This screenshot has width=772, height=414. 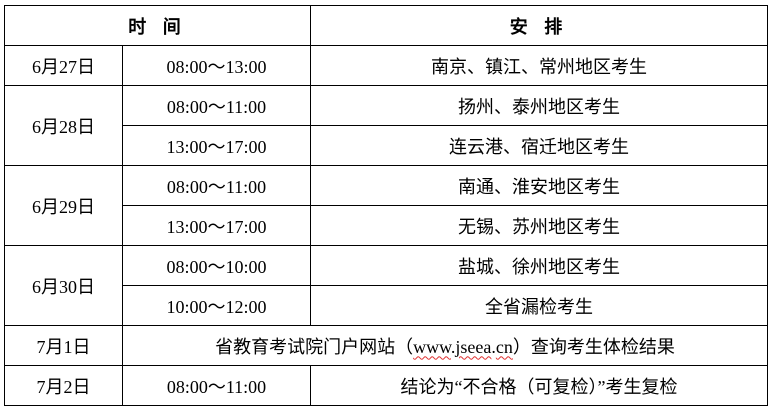 I want to click on date-cell: 6月29日, so click(x=63, y=205).